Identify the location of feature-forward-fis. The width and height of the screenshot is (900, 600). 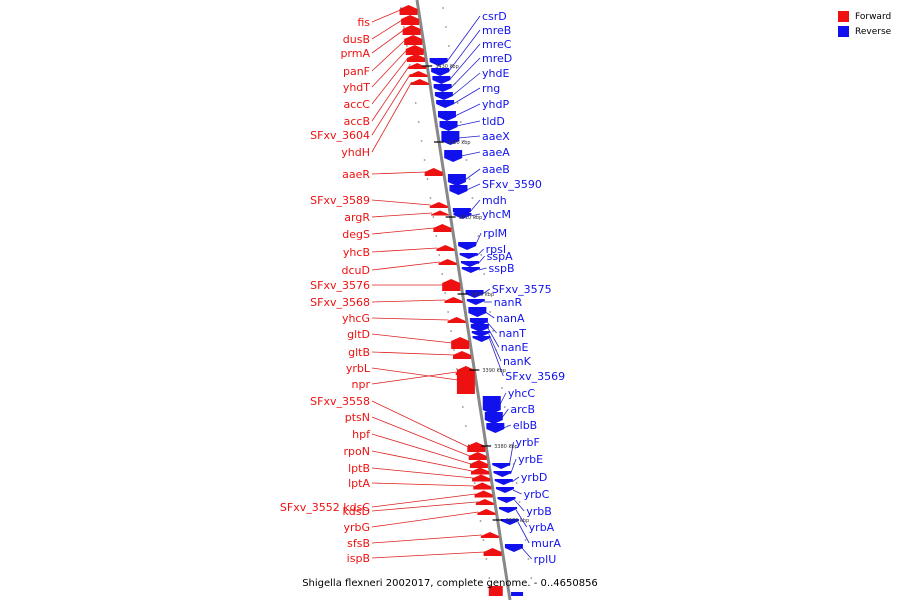
(408, 10).